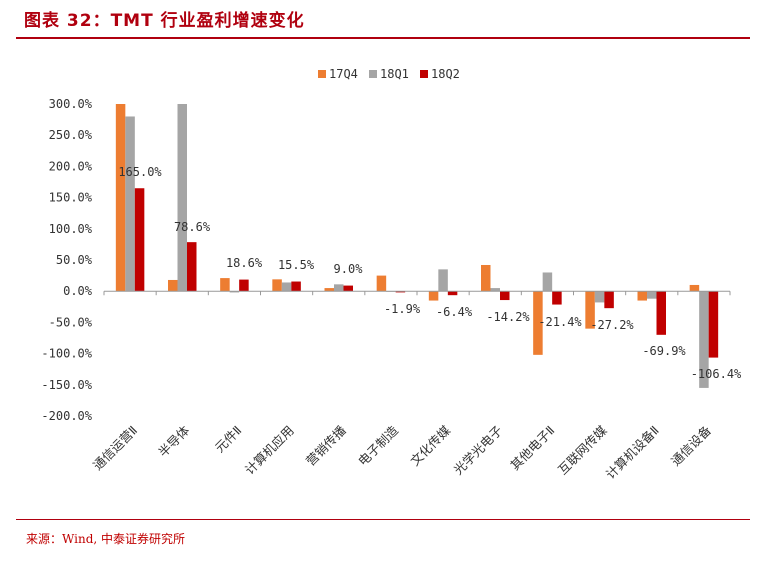 This screenshot has width=778, height=564. Describe the element at coordinates (383, 519) in the screenshot. I see `footer-rule` at that location.